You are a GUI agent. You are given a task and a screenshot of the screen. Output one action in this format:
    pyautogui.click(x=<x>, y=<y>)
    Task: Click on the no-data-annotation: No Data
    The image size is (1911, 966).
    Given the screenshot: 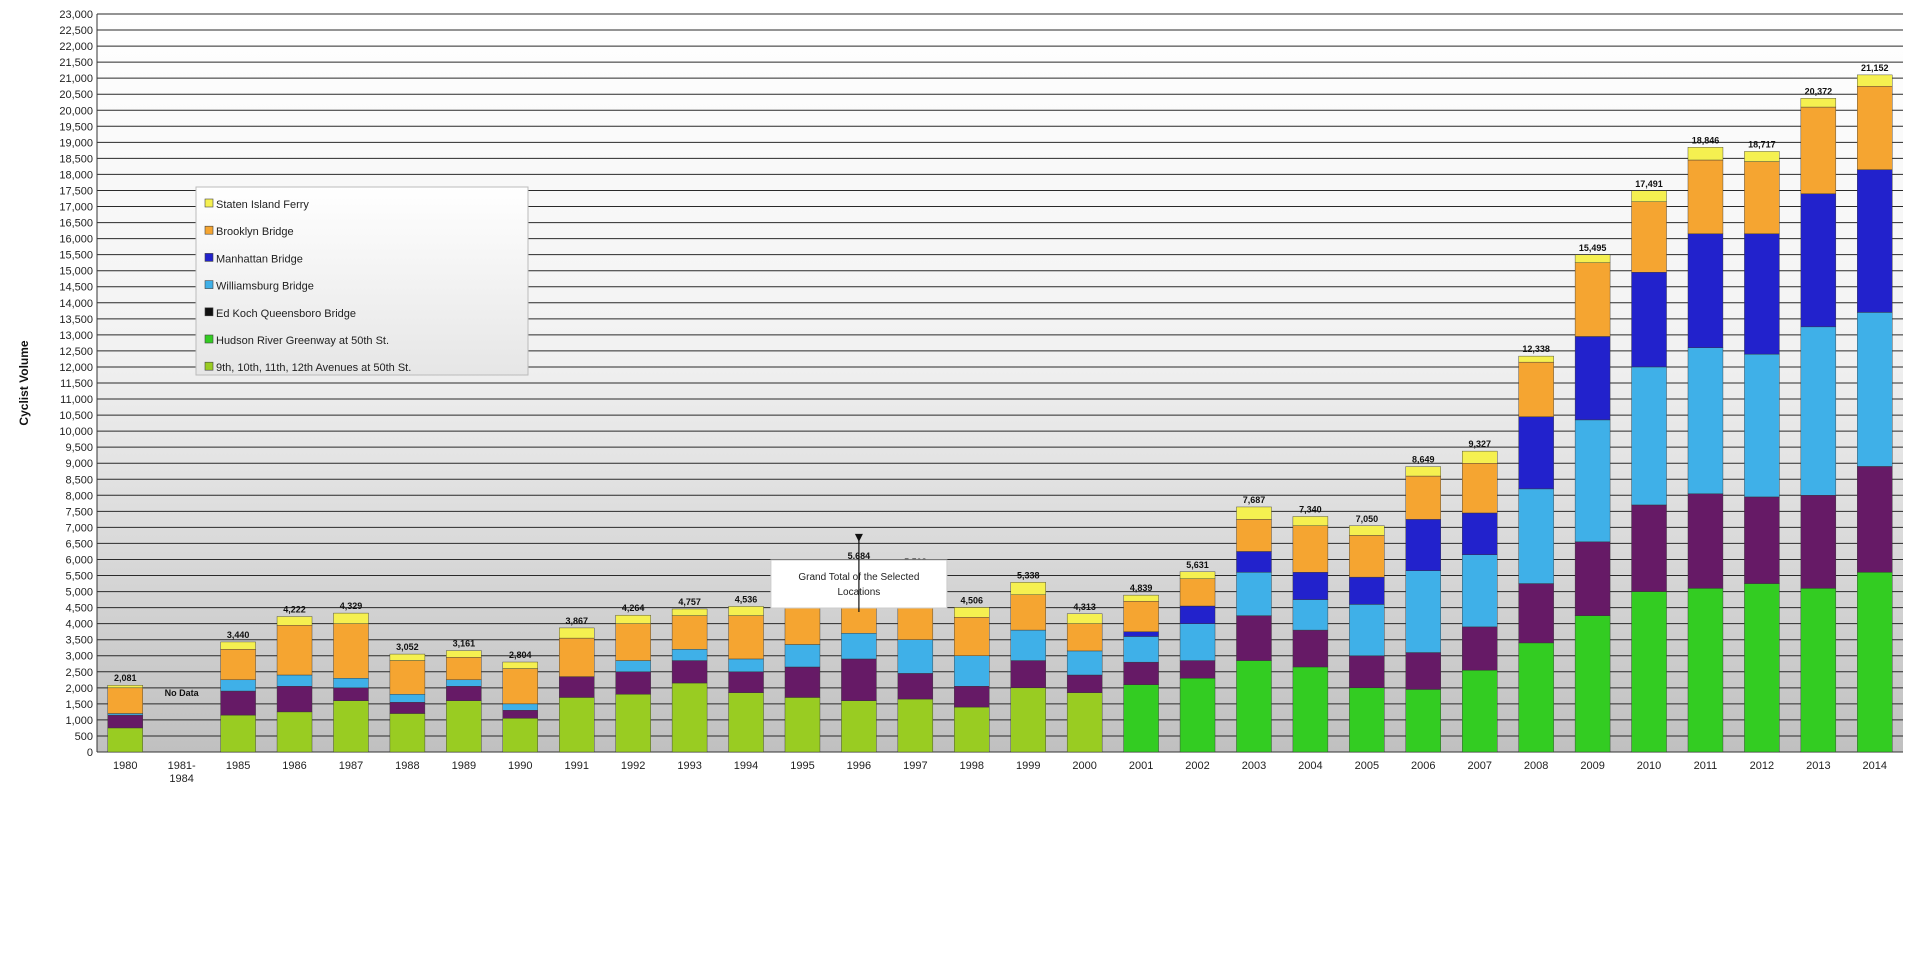 What is the action you would take?
    pyautogui.click(x=182, y=693)
    